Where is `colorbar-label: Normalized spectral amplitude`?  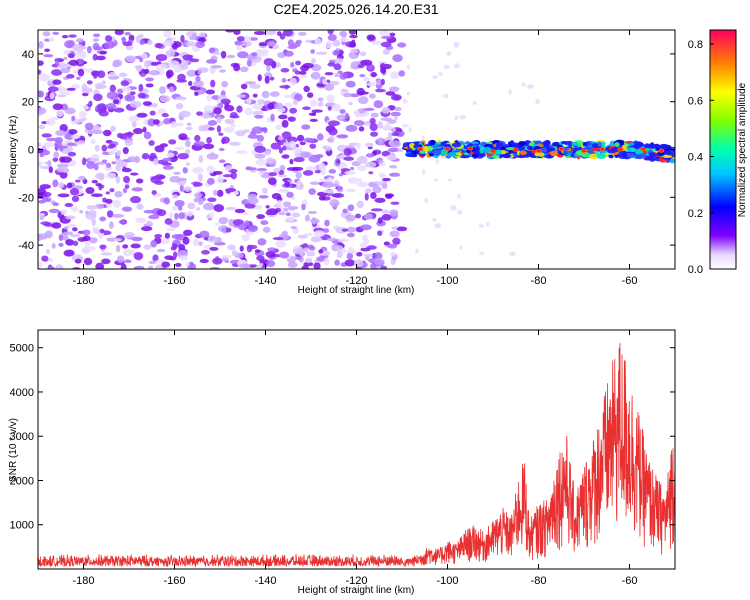
colorbar-label: Normalized spectral amplitude is located at coordinates (742, 149).